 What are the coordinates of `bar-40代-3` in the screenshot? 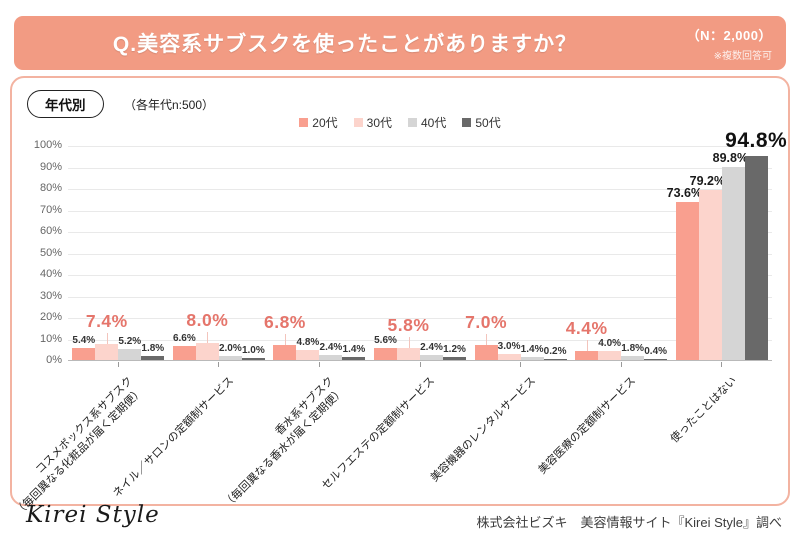 It's located at (431, 357).